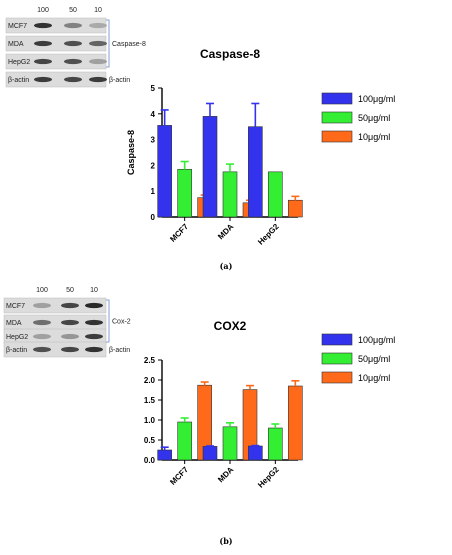 This screenshot has width=452, height=555. Describe the element at coordinates (150, 400) in the screenshot. I see `y-tick-label: 1.5` at that location.